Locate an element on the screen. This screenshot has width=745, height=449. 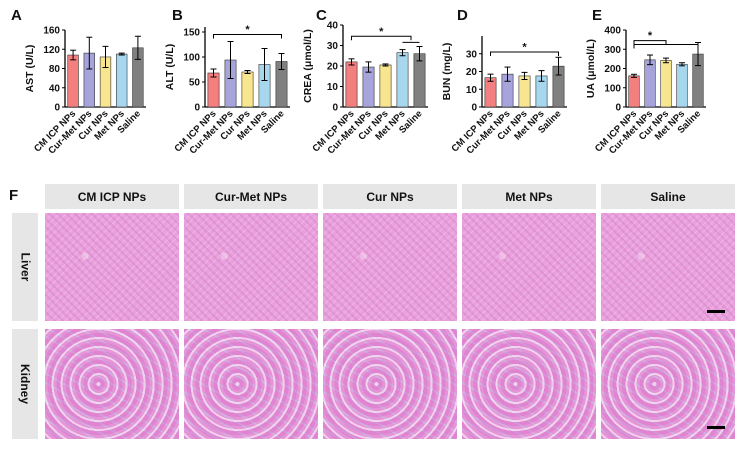
row-header-liver: Liver is located at coordinates (25, 267).